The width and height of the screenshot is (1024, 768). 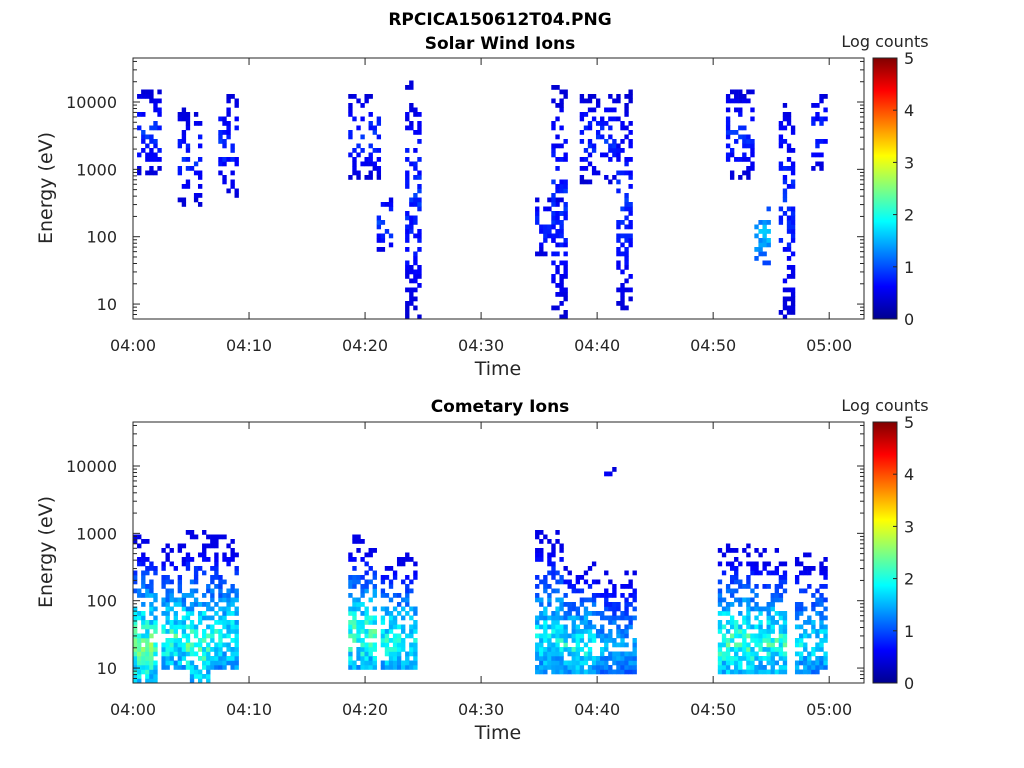 What do you see at coordinates (884, 405) in the screenshot?
I see `cometary-colorbar-label: Log counts` at bounding box center [884, 405].